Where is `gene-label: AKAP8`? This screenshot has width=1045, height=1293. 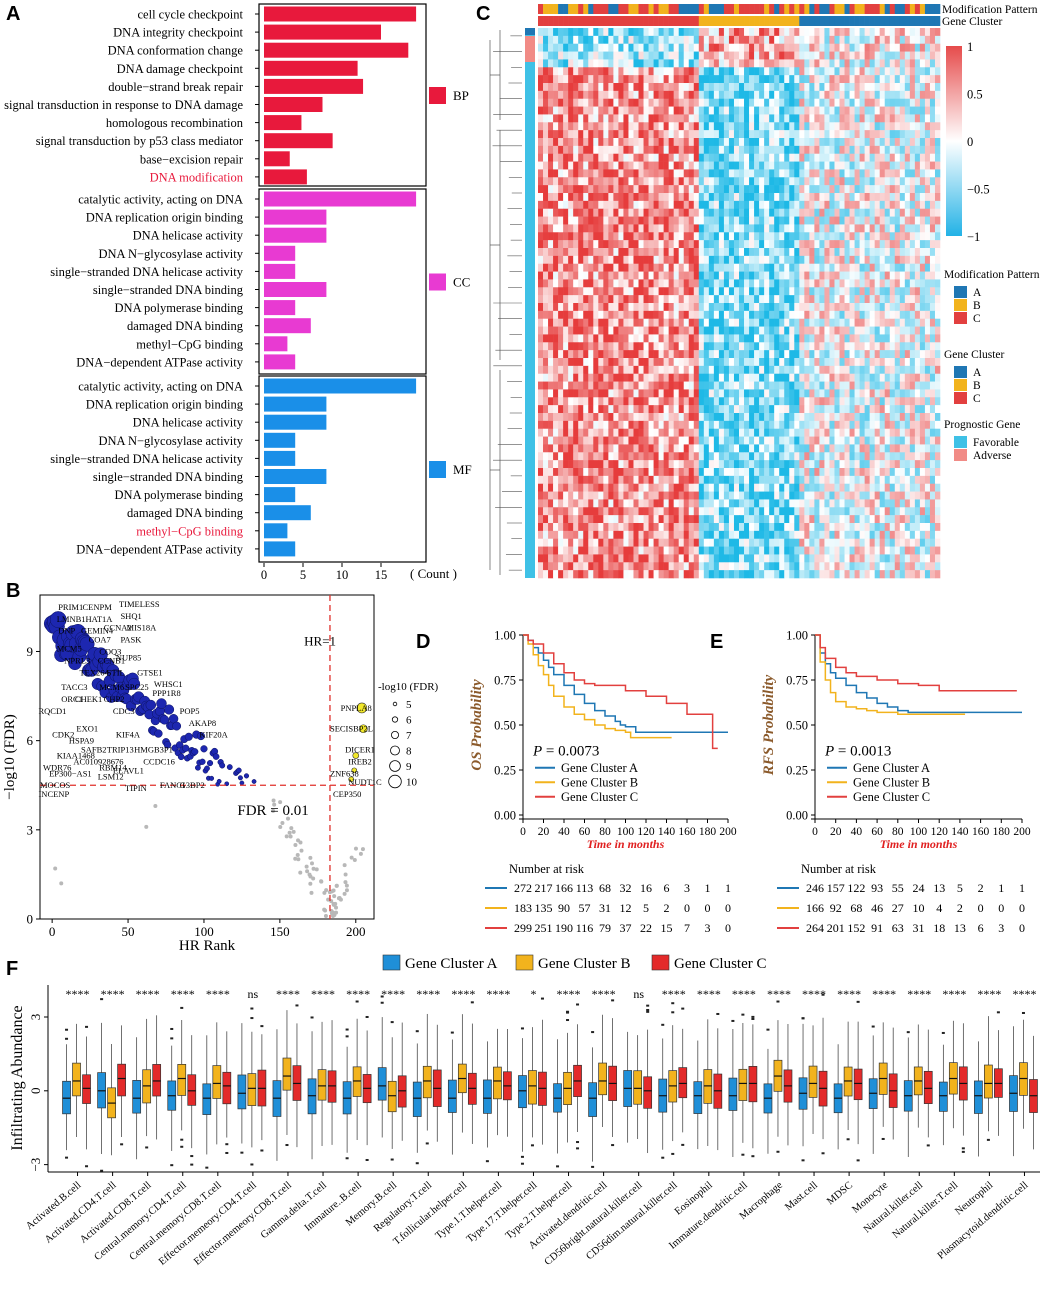 gene-label: AKAP8 is located at coordinates (202, 723).